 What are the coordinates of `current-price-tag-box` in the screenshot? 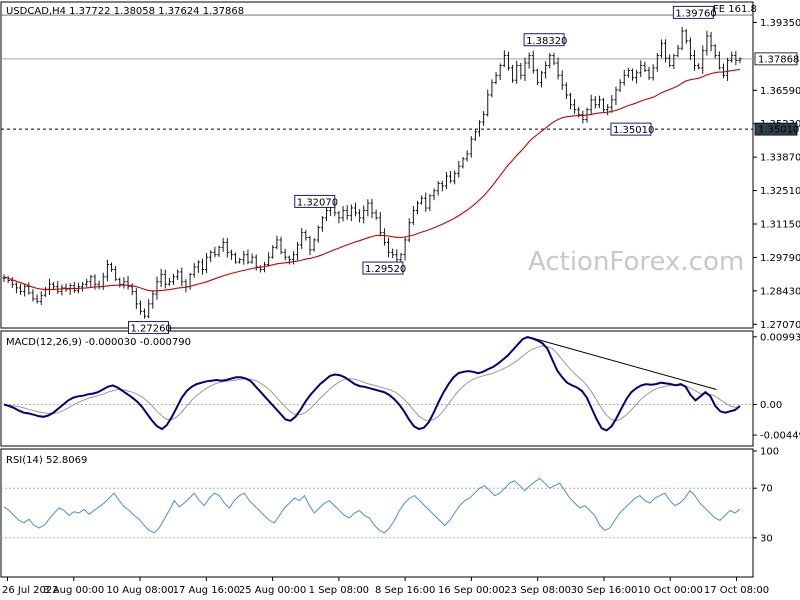 It's located at (776, 59).